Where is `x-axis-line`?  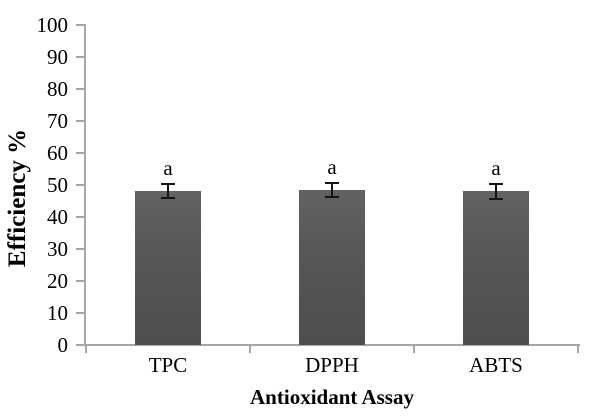
x-axis-line is located at coordinates (332, 345).